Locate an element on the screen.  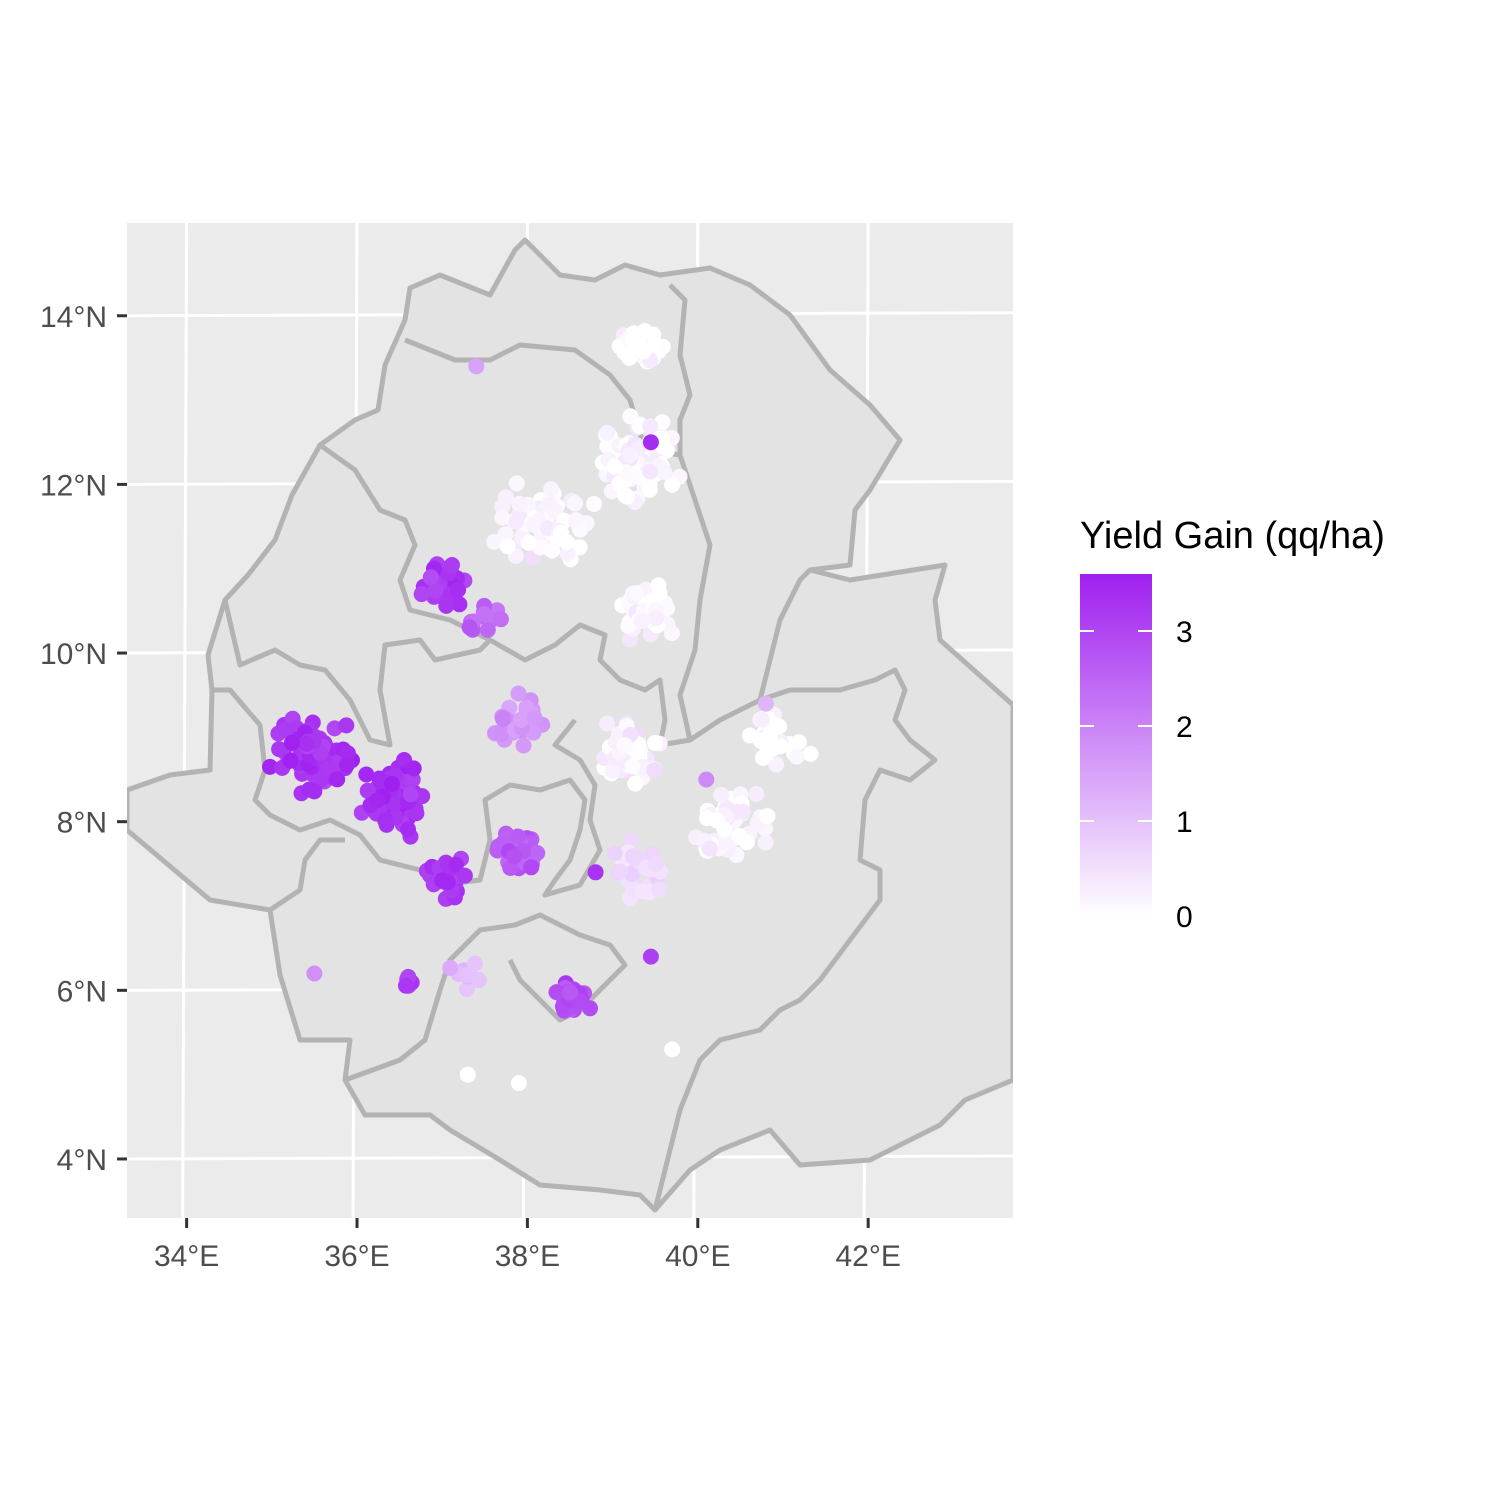
boundary-east is located at coordinates (795, 939).